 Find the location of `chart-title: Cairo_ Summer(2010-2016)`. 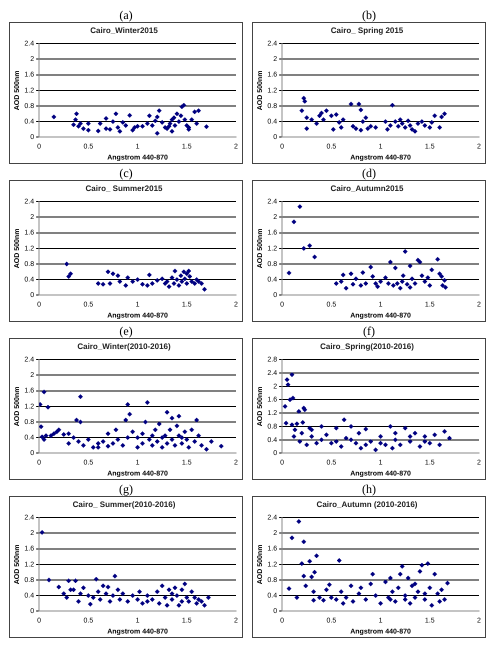

chart-title: Cairo_ Summer(2010-2016) is located at coordinates (124, 505).